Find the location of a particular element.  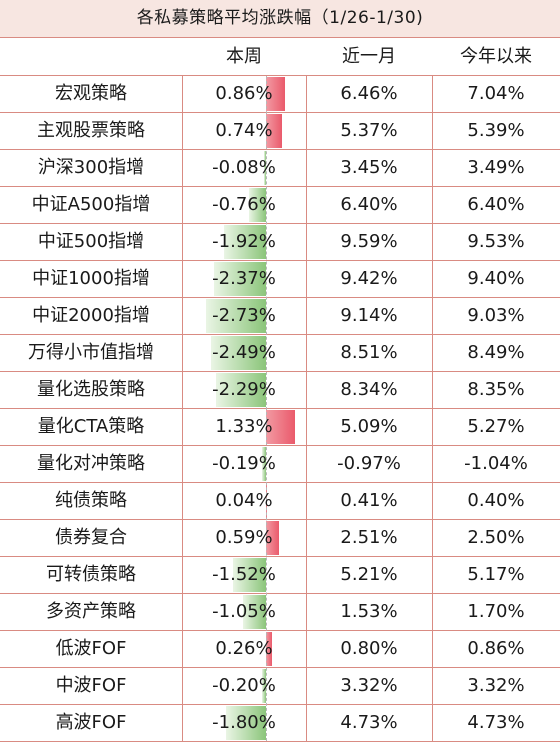

strategy-name-text: 量化对冲策略 is located at coordinates (91, 463).